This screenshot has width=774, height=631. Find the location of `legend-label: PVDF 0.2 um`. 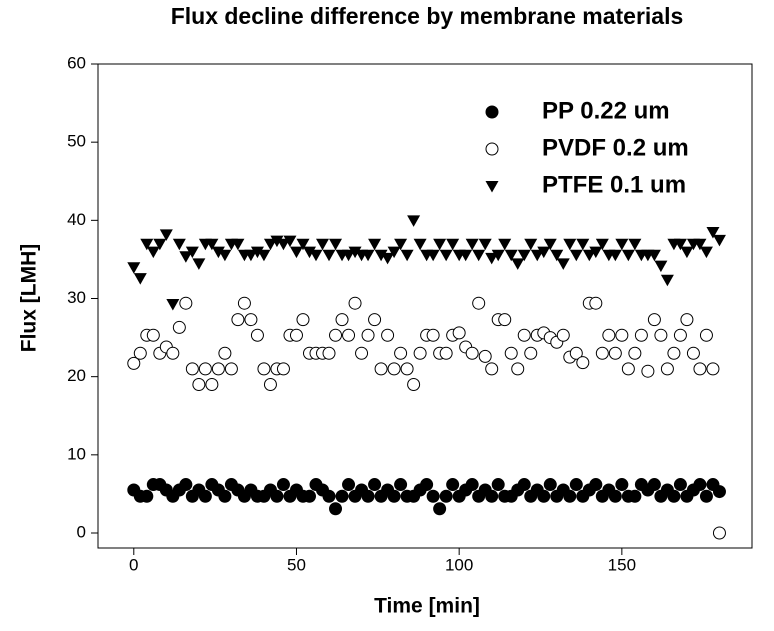

legend-label: PVDF 0.2 um is located at coordinates (615, 147).